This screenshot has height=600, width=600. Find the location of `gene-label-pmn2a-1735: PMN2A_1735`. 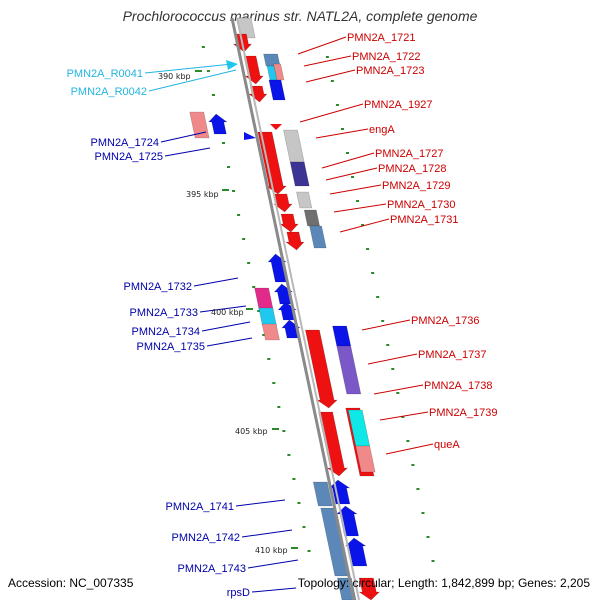

gene-label-pmn2a-1735: PMN2A_1735 is located at coordinates (171, 347).